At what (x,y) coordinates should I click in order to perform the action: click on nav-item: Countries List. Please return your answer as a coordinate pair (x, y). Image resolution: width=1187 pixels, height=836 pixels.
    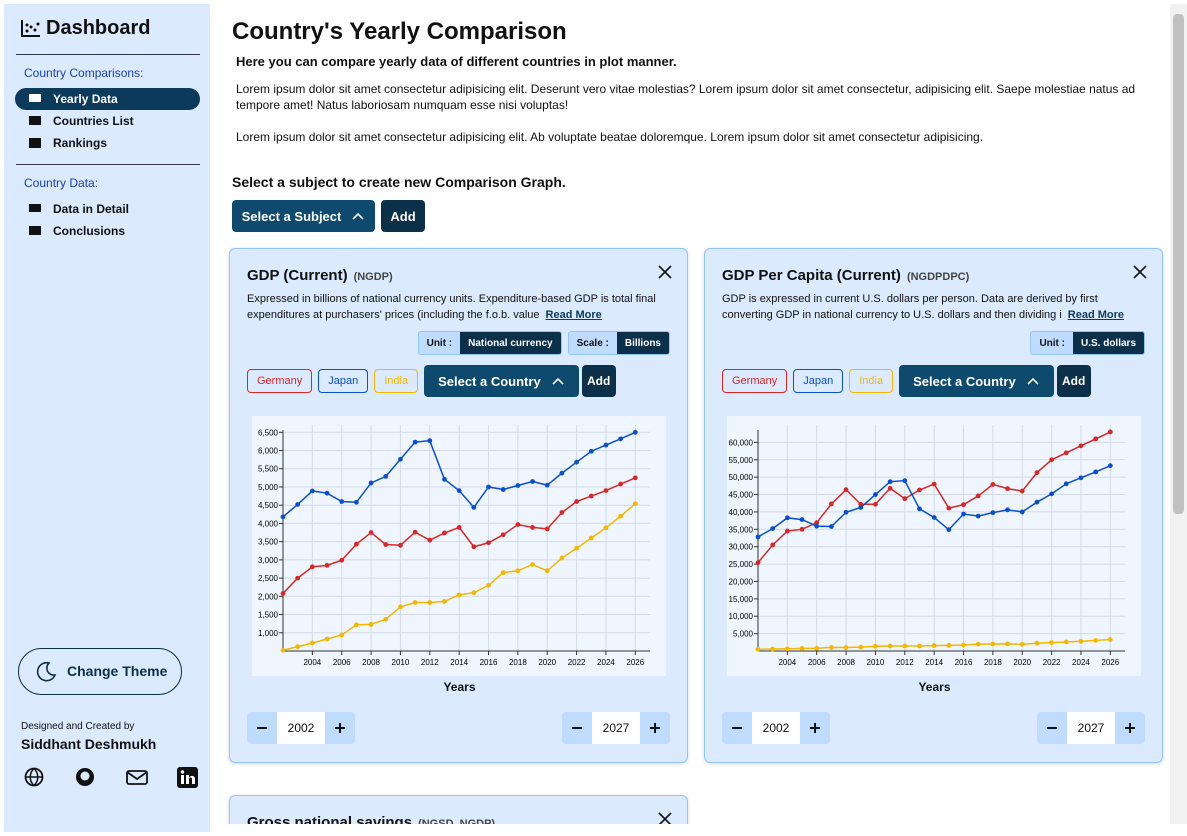
    Looking at the image, I should click on (107, 121).